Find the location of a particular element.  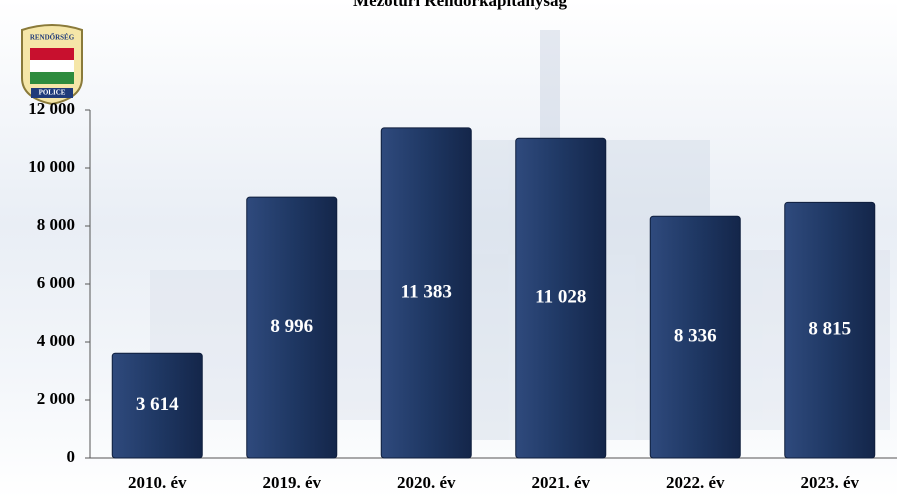

value-label: 11 383 is located at coordinates (426, 291).